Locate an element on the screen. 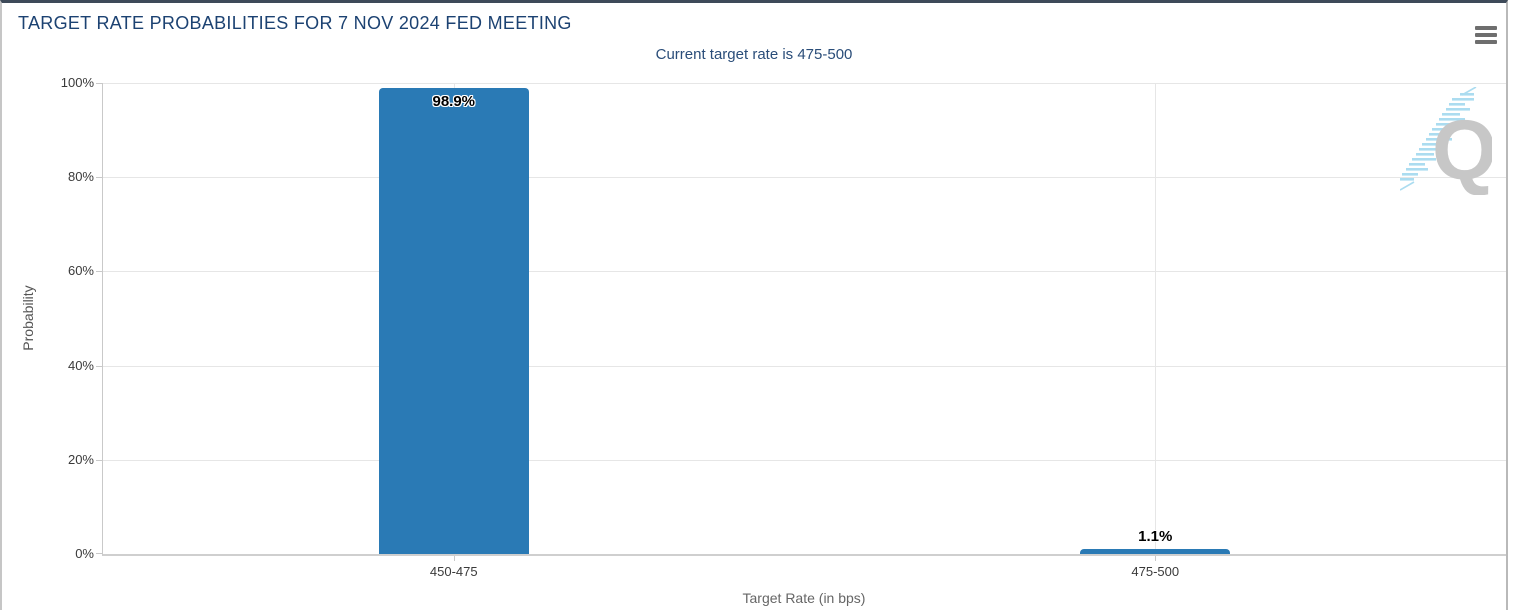 The height and width of the screenshot is (610, 1520). y-tick-label-20: 20% is located at coordinates (80, 459).